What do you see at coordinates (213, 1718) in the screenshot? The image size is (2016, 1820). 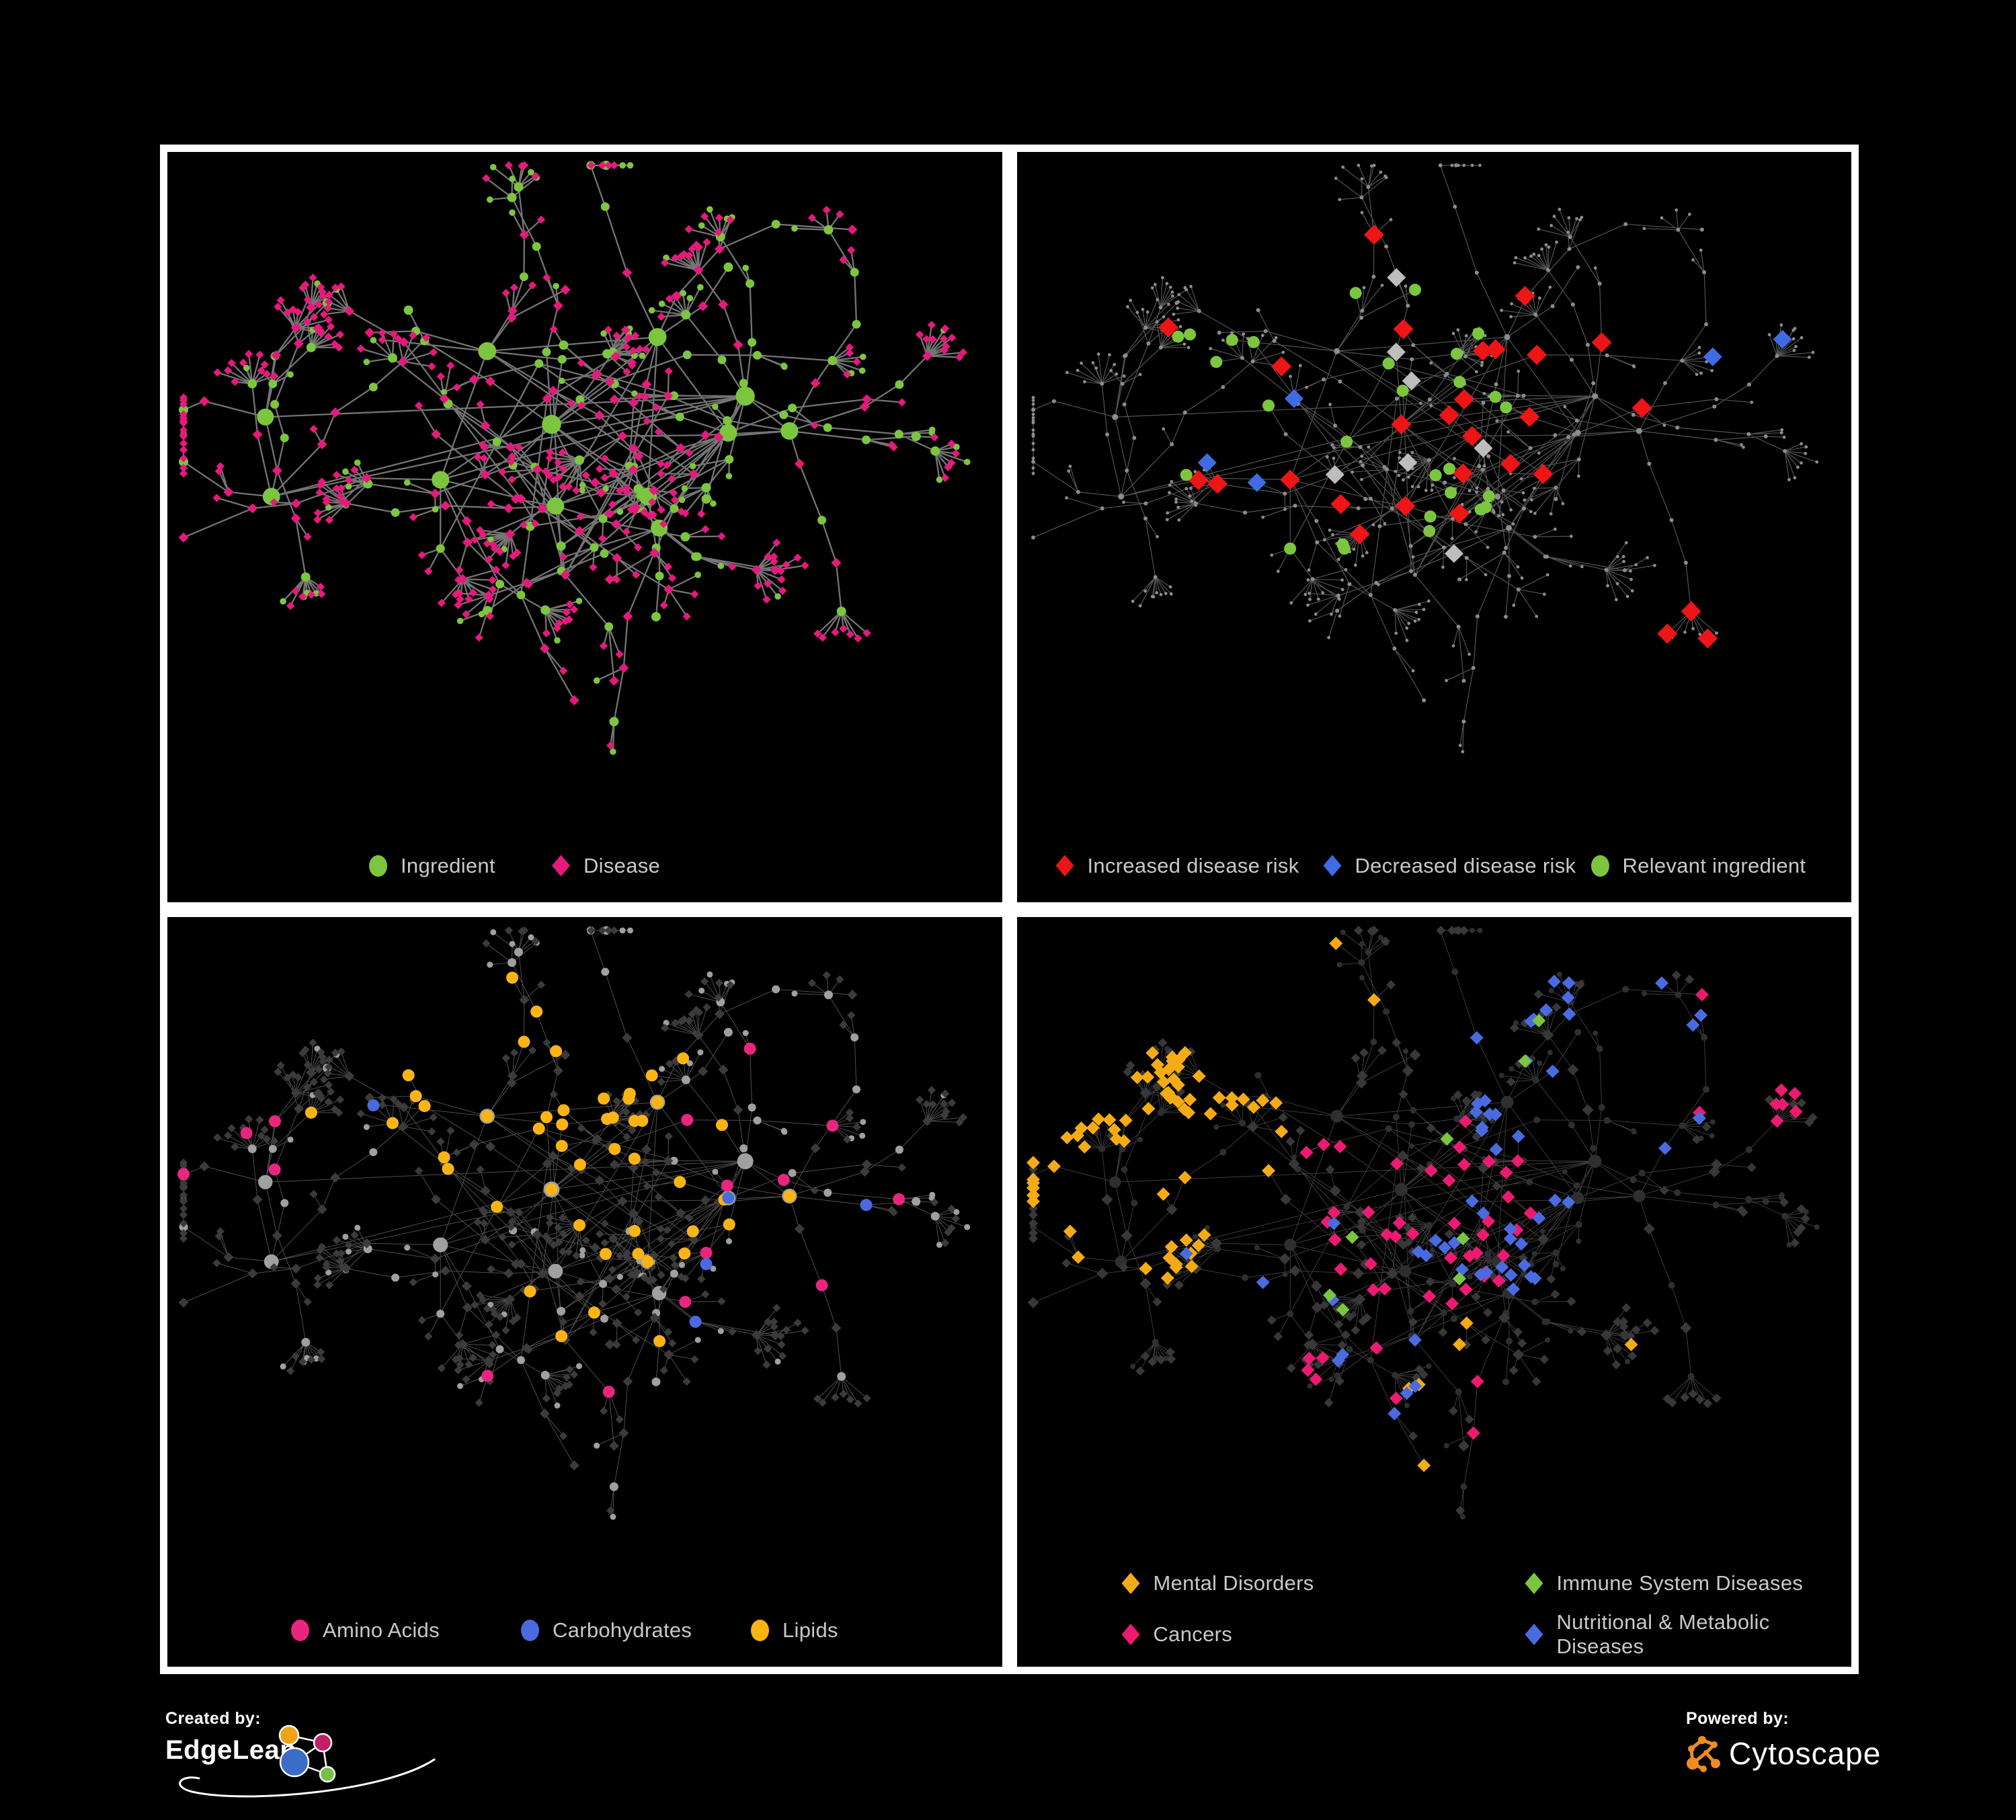 I see `created-by-caption: Created by:` at bounding box center [213, 1718].